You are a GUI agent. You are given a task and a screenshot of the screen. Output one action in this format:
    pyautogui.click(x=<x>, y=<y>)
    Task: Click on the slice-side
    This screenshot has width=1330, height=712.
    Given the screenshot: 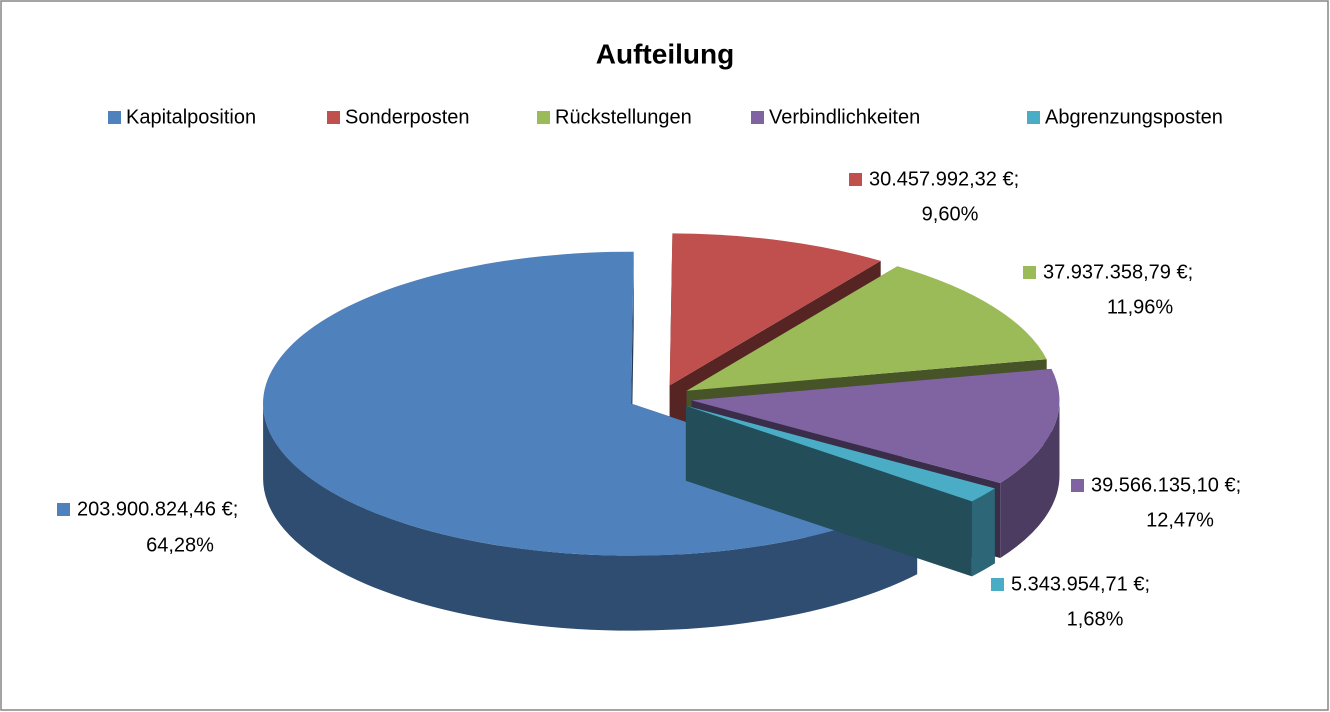 What is the action you would take?
    pyautogui.click(x=828, y=491)
    